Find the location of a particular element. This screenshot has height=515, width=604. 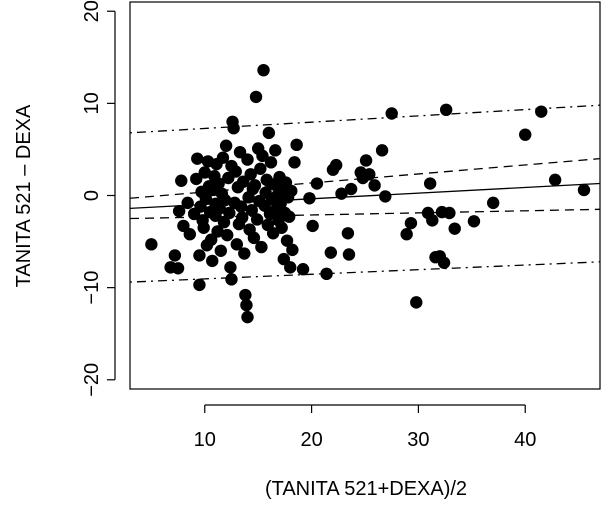

x-axis-title: (TANITA 521+DEXA)/2 is located at coordinates (366, 489).